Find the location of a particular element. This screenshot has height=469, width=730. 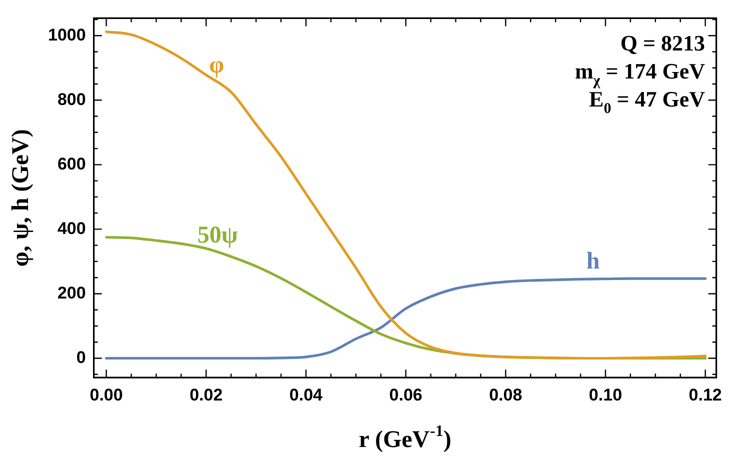

line-series is located at coordinates (406, 318).